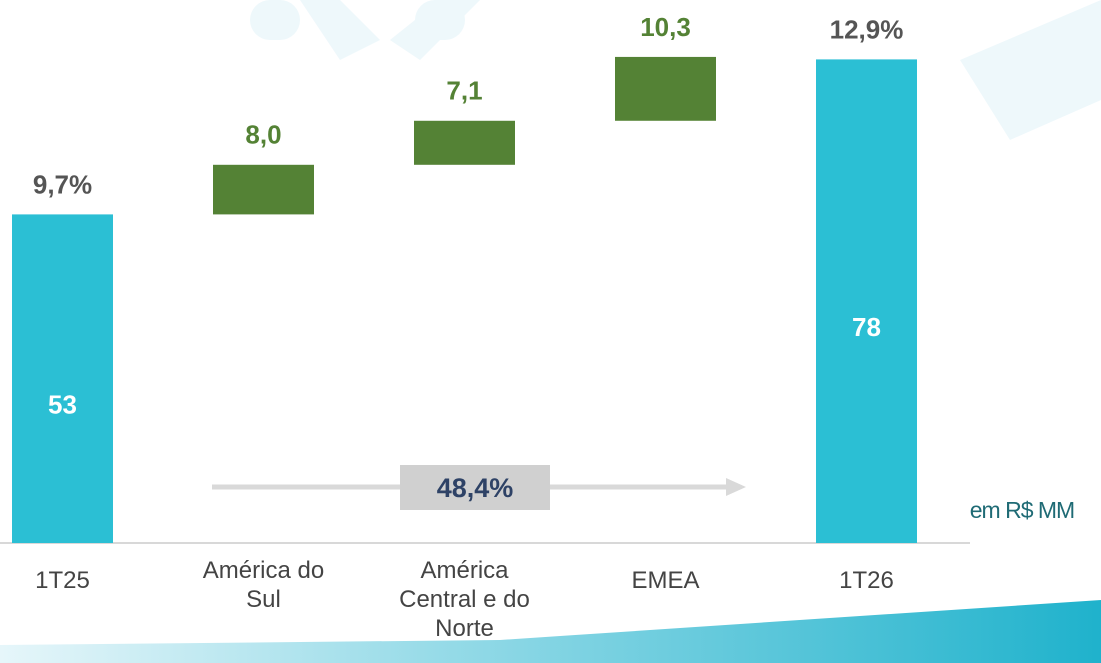 The width and height of the screenshot is (1101, 663). I want to click on growth-label: 48,4%, so click(475, 488).